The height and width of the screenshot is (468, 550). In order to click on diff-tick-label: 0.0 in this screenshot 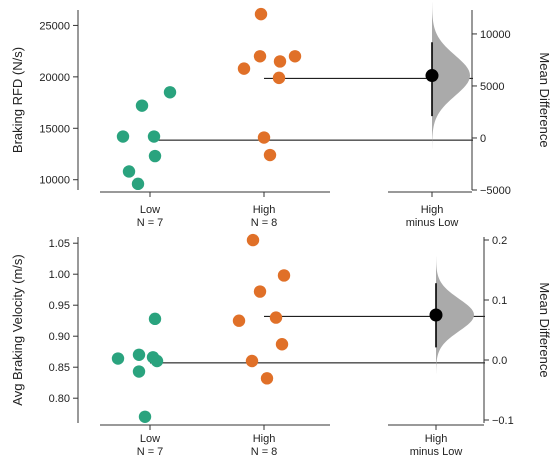, I will do `click(499, 361)`.